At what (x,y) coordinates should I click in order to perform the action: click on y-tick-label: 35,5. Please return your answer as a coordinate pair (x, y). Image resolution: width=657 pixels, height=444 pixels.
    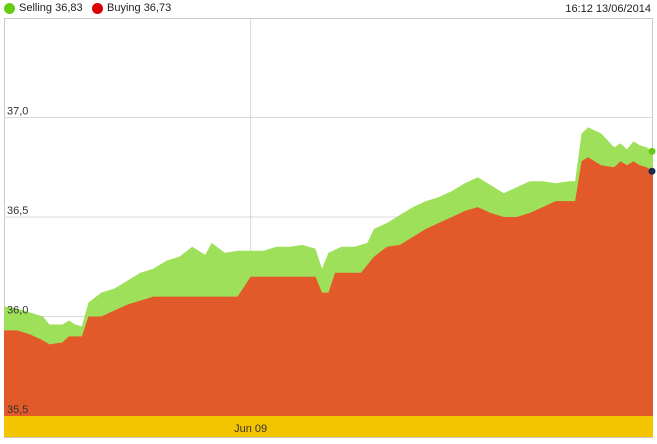
    Looking at the image, I should click on (17, 410).